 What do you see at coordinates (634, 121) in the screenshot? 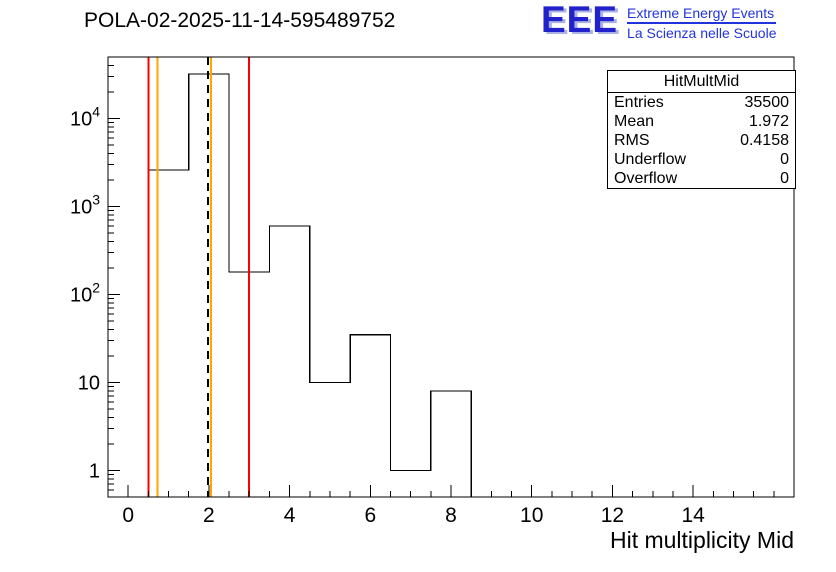
I see `stats-label: Mean` at bounding box center [634, 121].